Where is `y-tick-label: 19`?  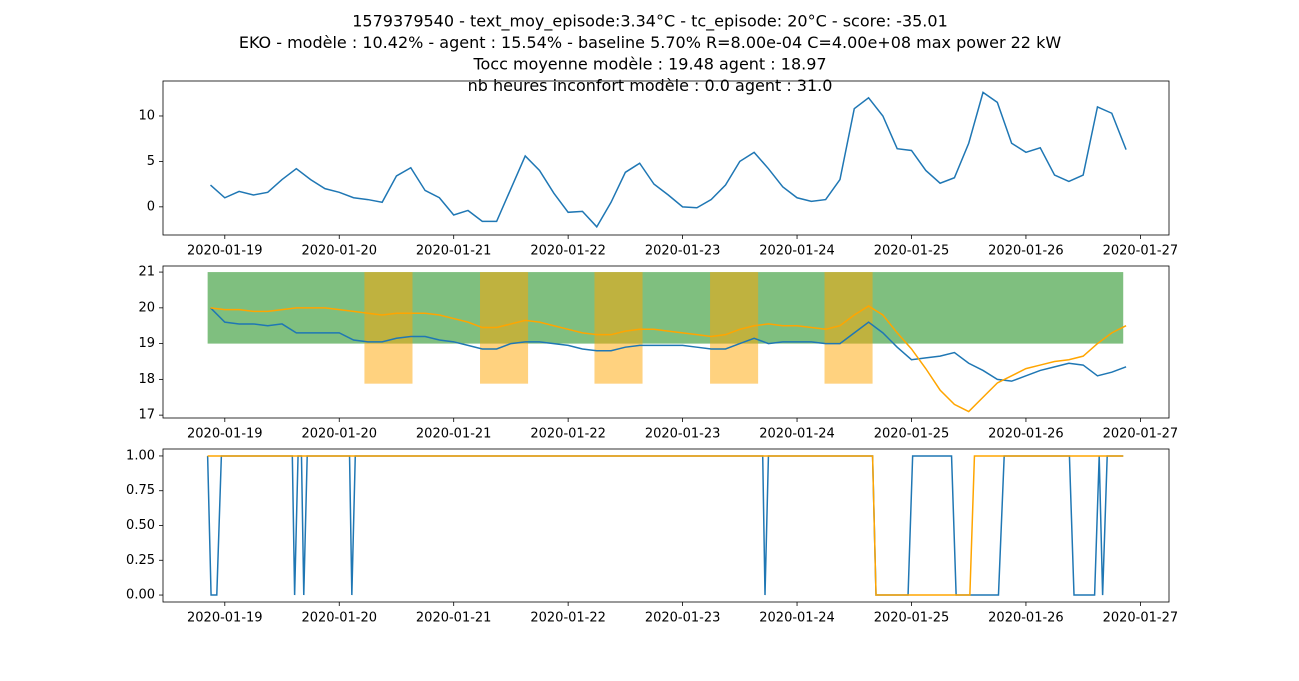
y-tick-label: 19 is located at coordinates (146, 343).